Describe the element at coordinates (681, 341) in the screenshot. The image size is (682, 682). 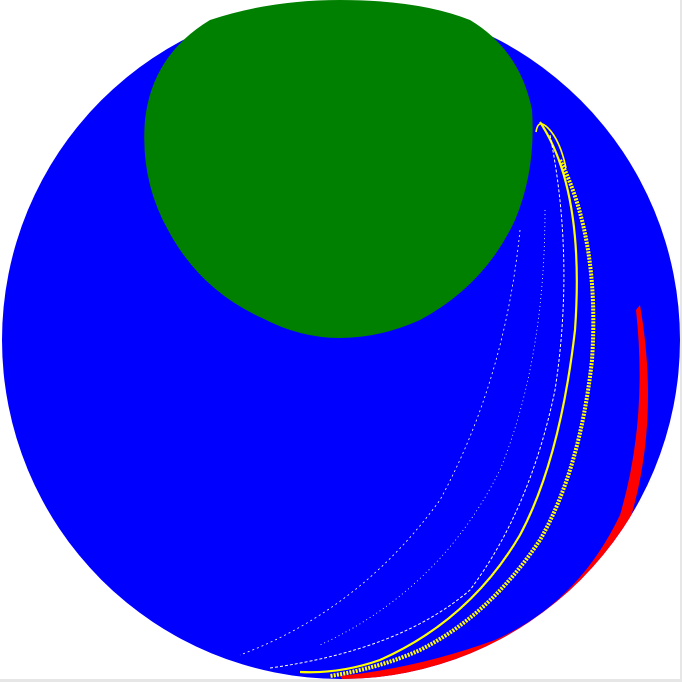
I see `frame-edge-right` at that location.